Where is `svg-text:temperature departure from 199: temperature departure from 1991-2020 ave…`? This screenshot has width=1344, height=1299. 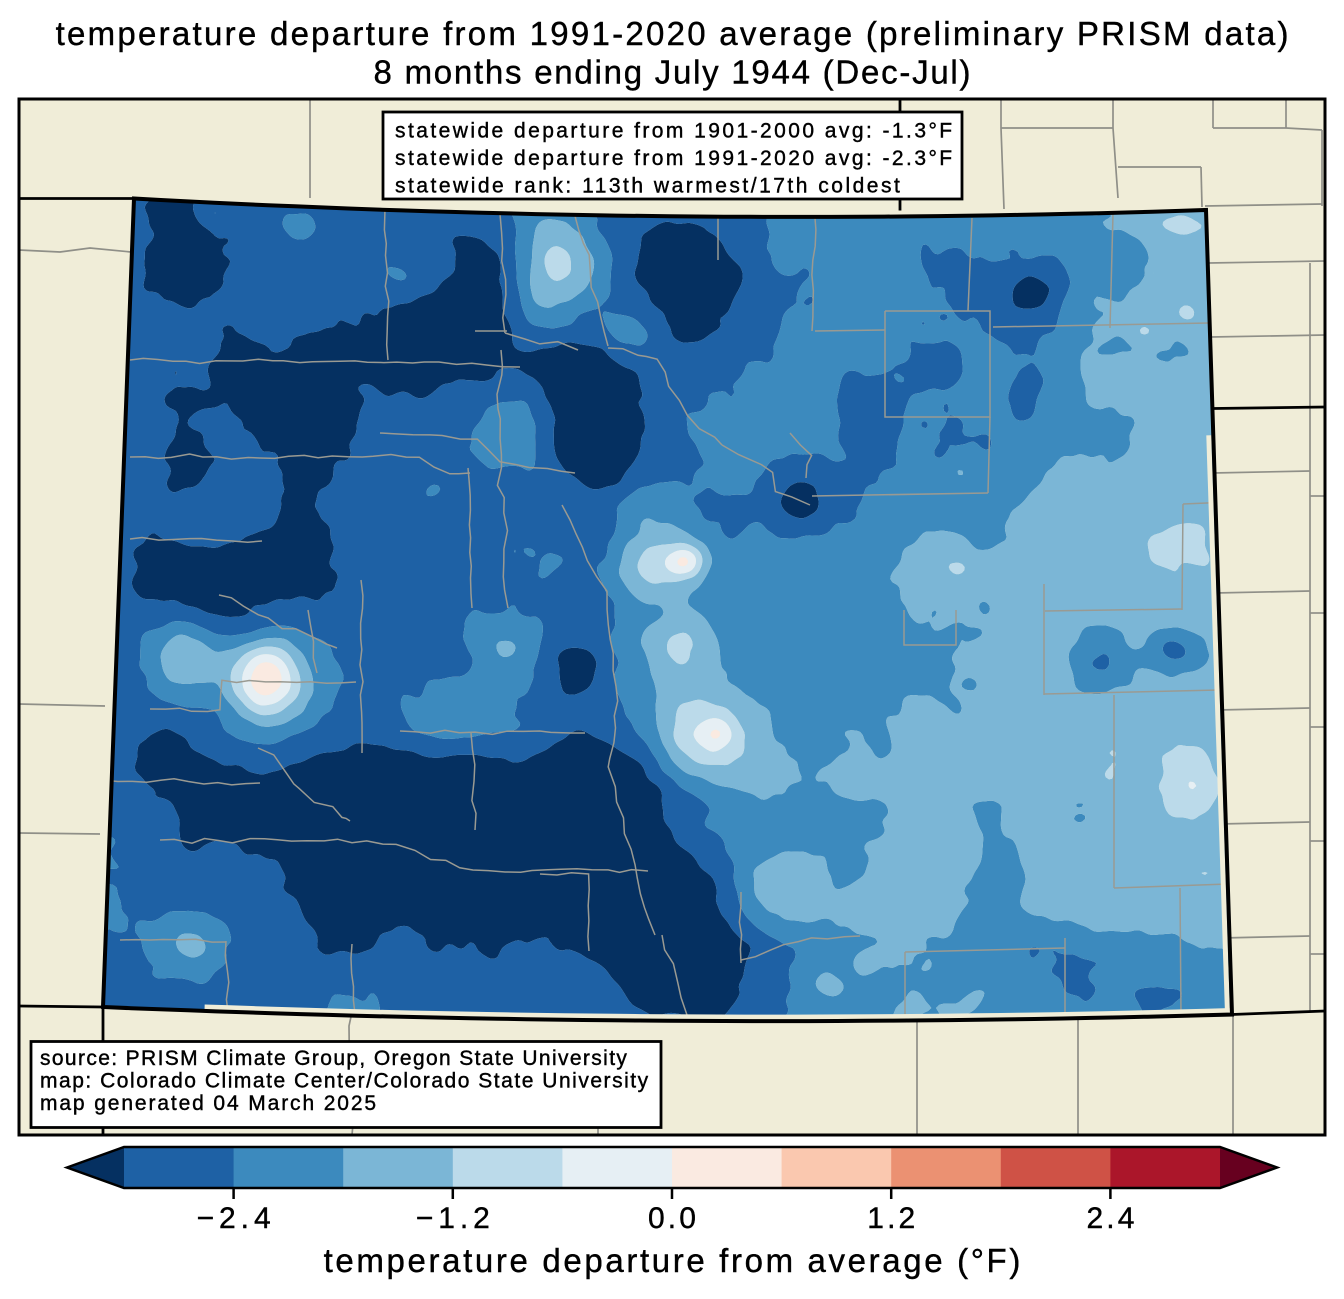
svg-text:temperature departure from 199: temperature departure from 1991-2020 ave… is located at coordinates (673, 33).